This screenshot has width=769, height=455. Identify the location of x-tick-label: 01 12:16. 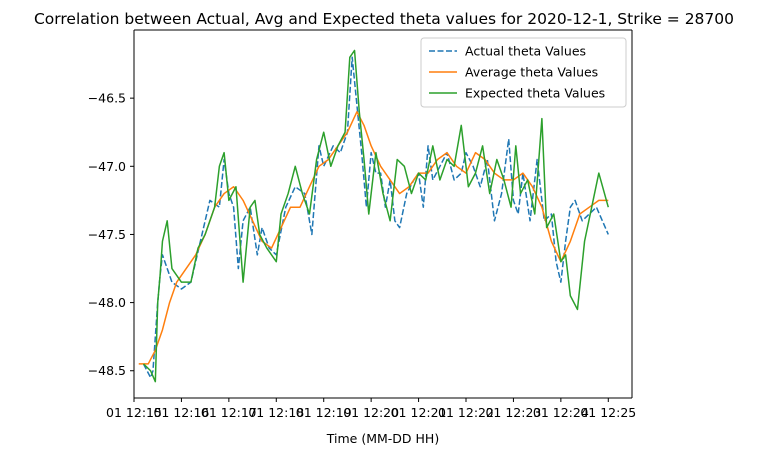
(181, 412).